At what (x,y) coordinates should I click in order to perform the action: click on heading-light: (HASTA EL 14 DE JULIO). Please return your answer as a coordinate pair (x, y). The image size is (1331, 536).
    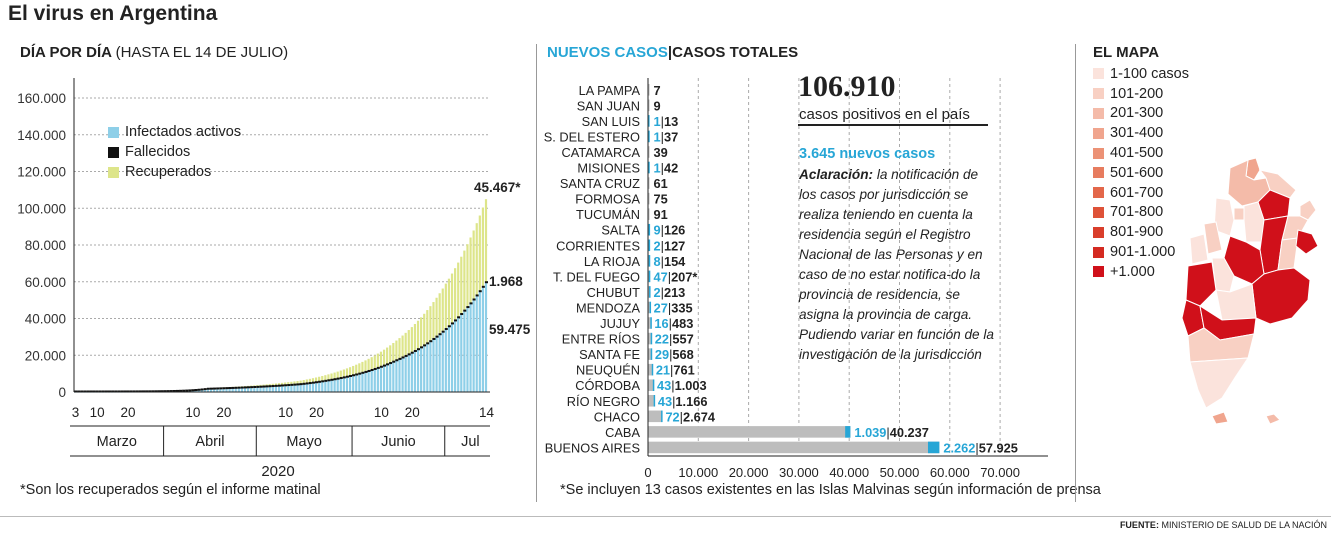
    Looking at the image, I should click on (202, 52).